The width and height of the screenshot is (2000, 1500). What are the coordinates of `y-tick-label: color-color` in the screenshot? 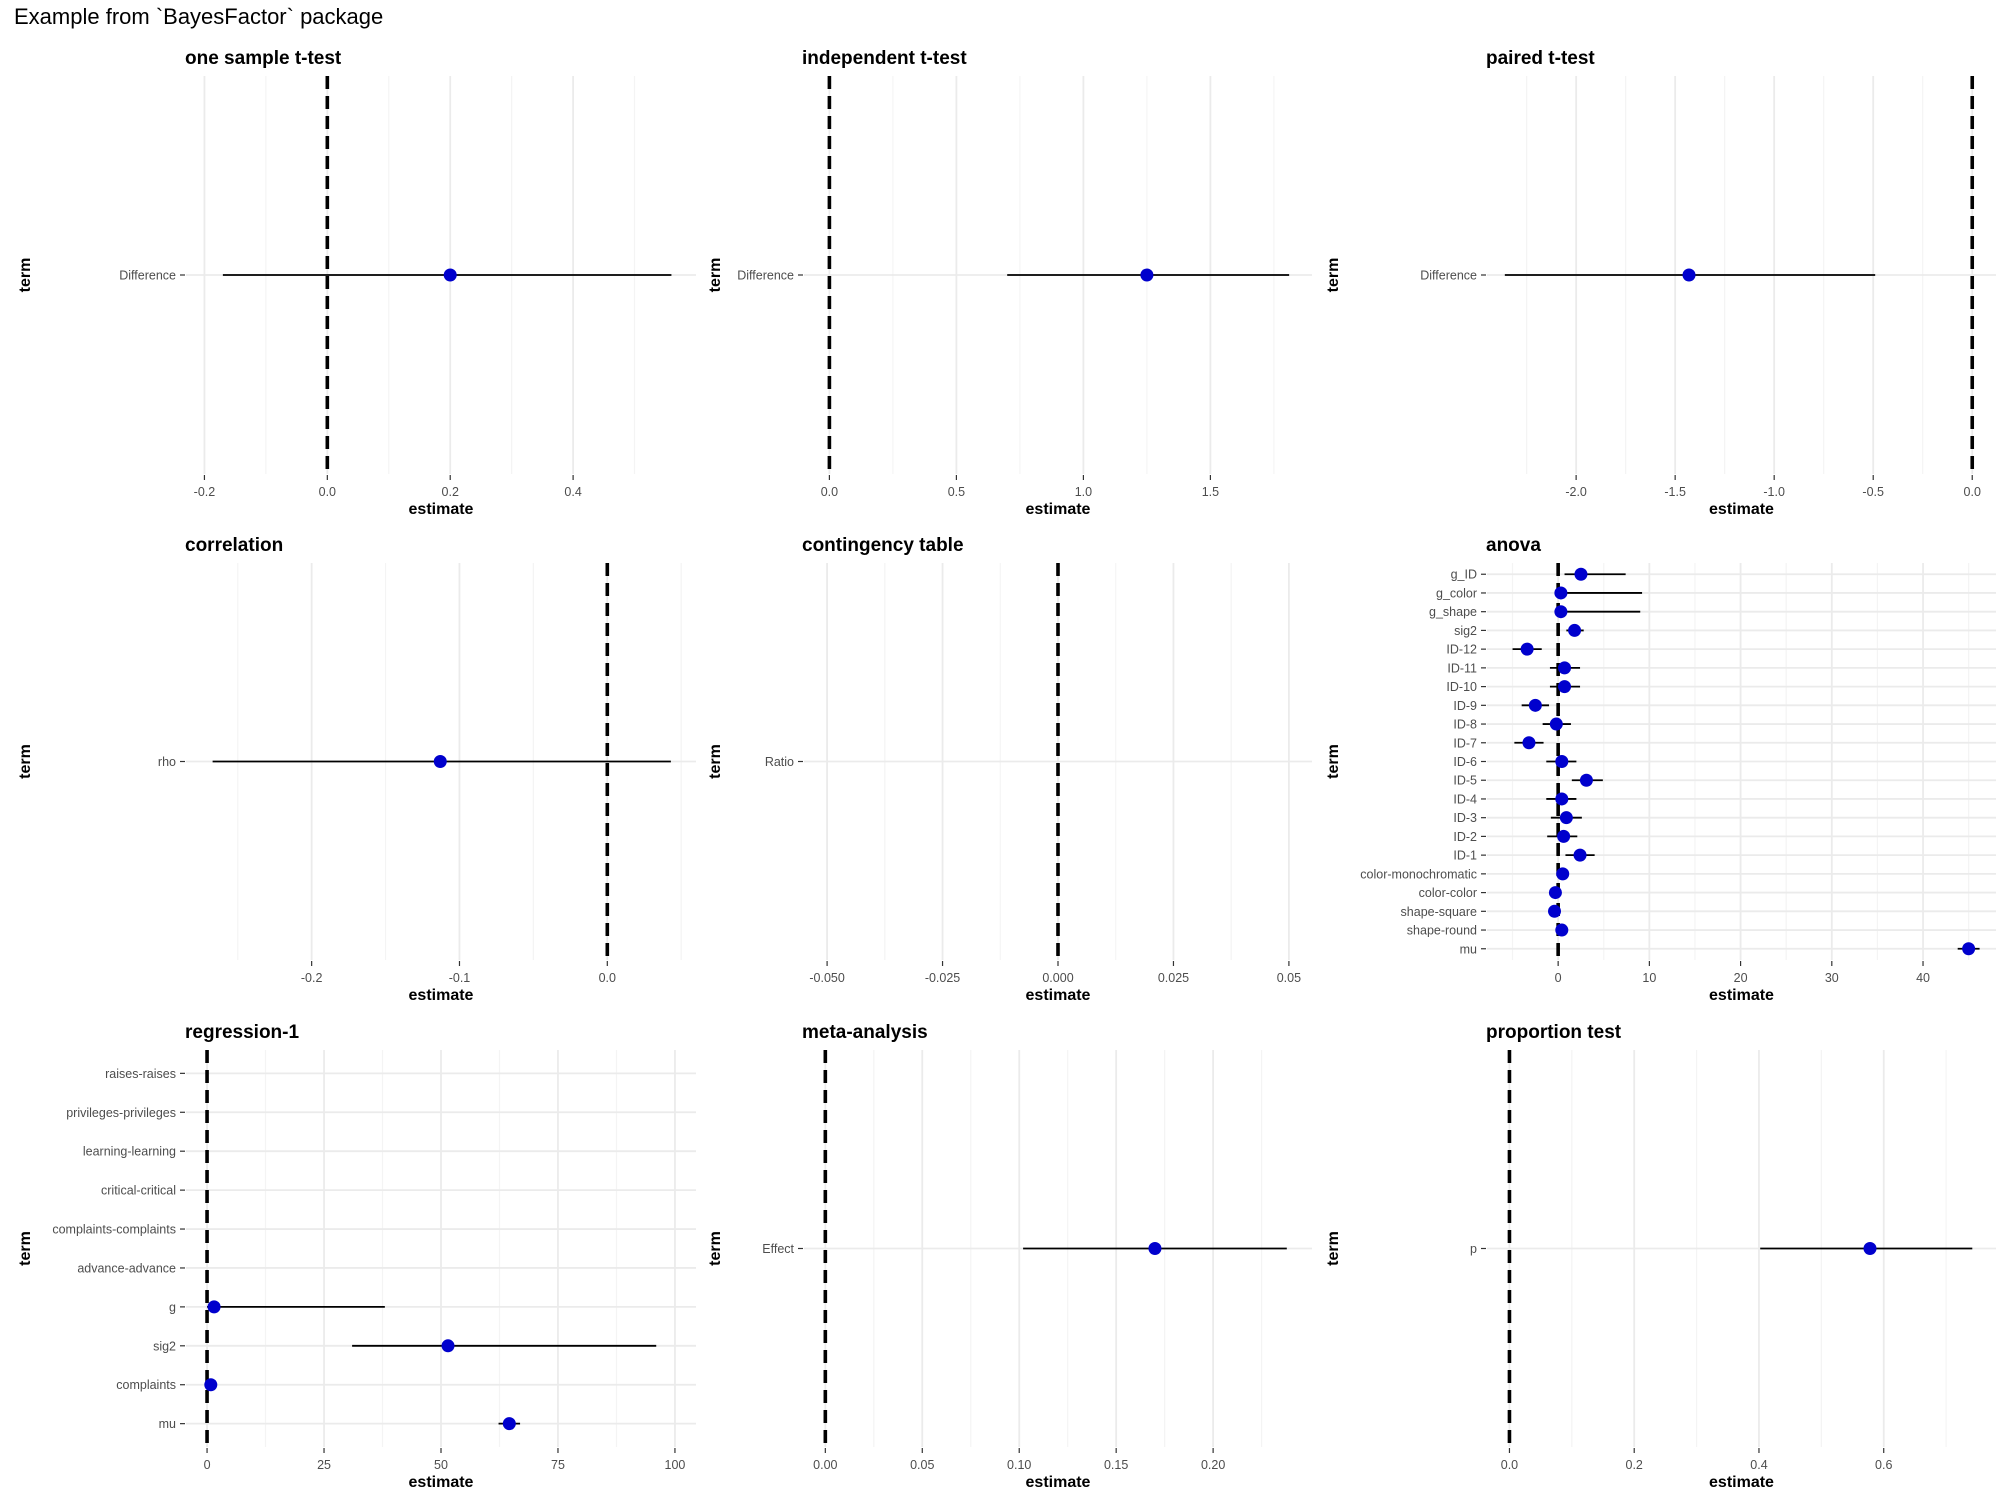 It's located at (1448, 893).